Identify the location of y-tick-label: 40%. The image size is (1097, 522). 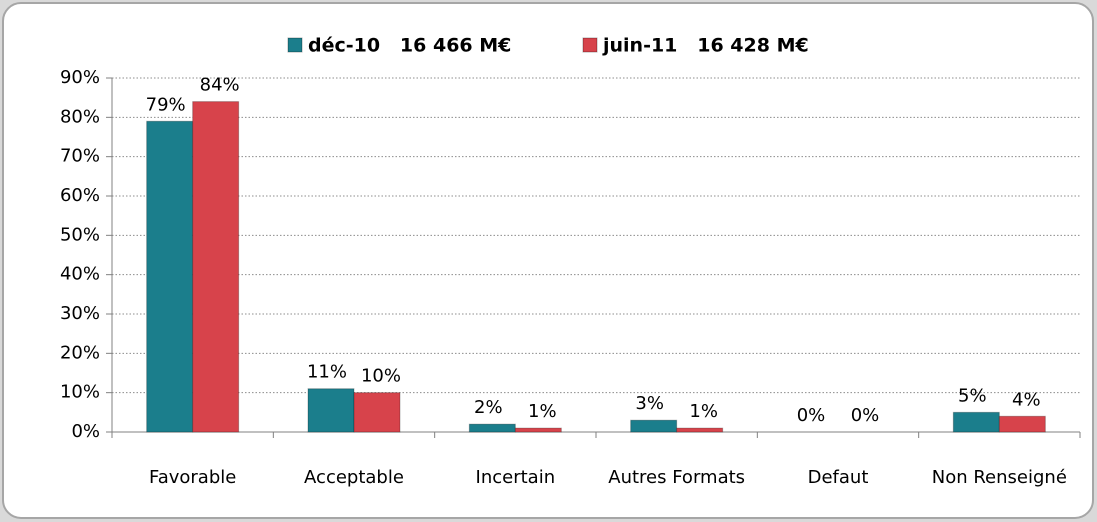
(80, 274).